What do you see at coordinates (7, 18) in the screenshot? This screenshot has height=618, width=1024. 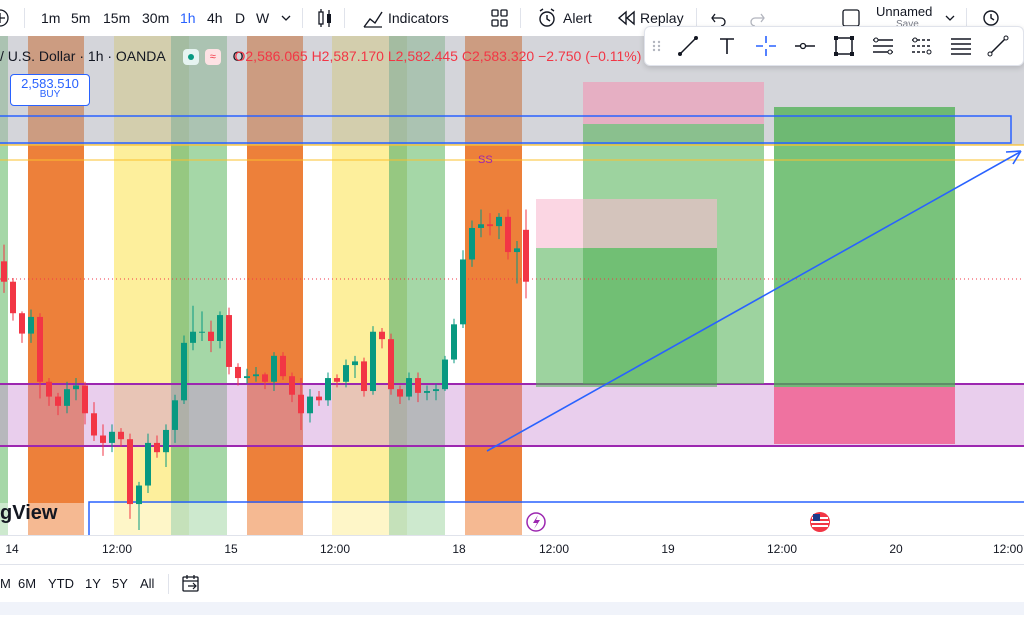 I see `add-symbol-icon` at bounding box center [7, 18].